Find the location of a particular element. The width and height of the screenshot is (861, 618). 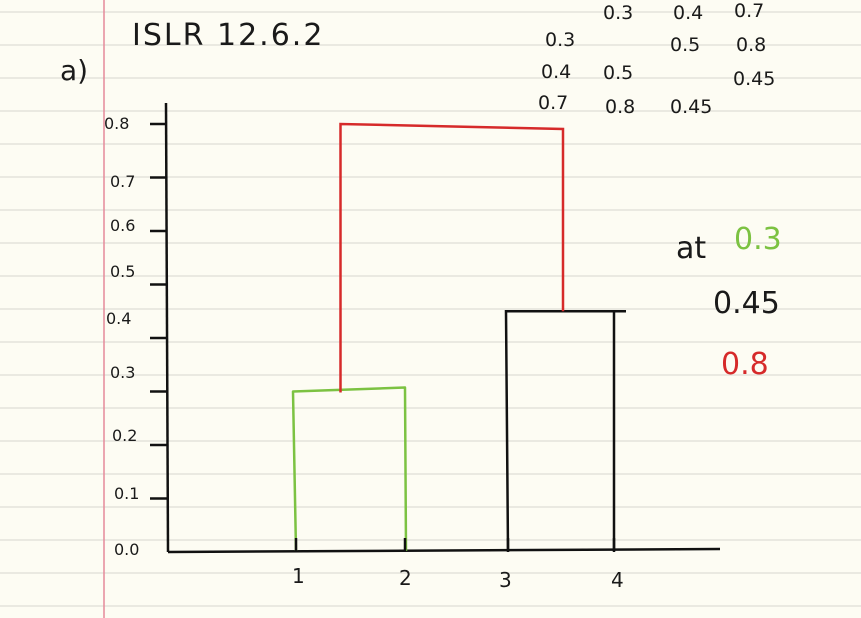

y-tick-label: 0.1 is located at coordinates (127, 493).